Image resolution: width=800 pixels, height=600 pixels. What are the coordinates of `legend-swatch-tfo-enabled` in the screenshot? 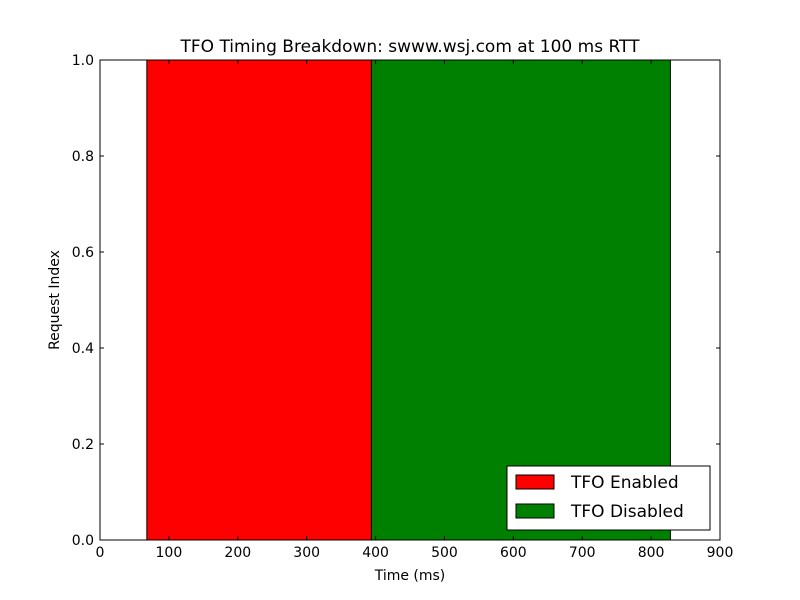 It's located at (535, 482).